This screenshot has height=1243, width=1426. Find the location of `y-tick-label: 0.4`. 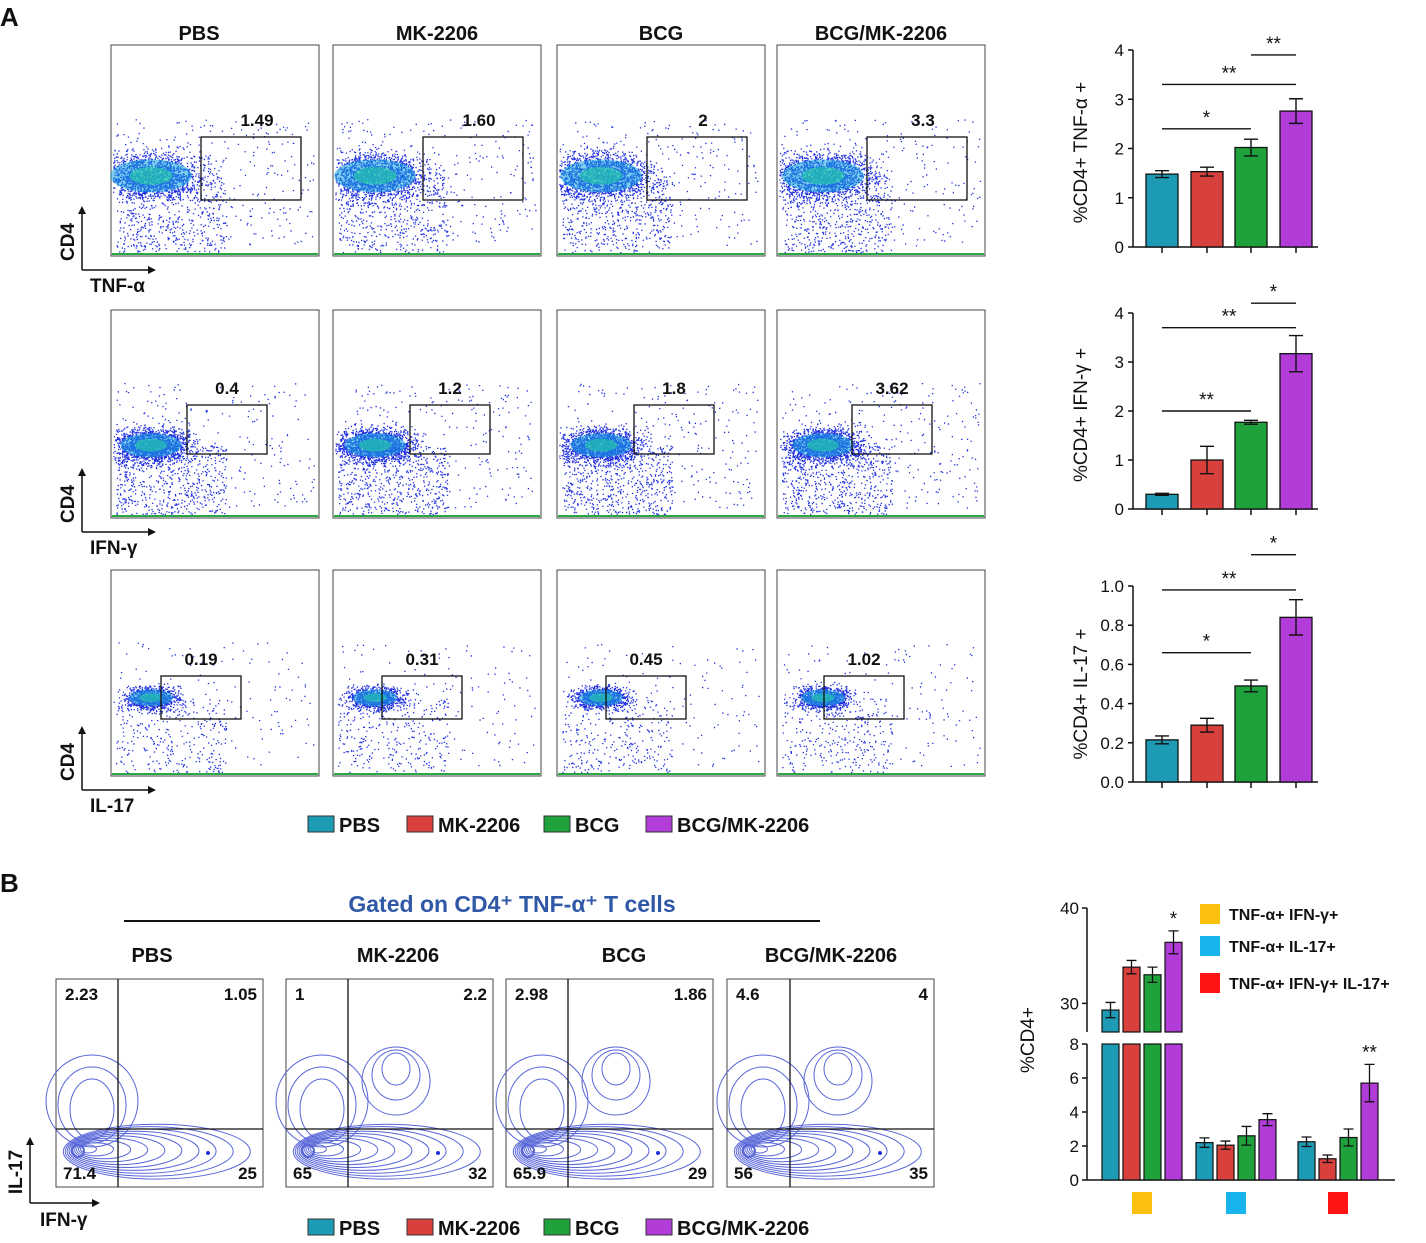

y-tick-label: 0.4 is located at coordinates (1112, 704).